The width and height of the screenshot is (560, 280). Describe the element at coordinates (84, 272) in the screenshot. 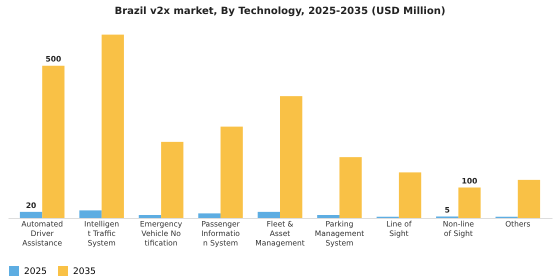

I see `legend-label: 2035` at that location.